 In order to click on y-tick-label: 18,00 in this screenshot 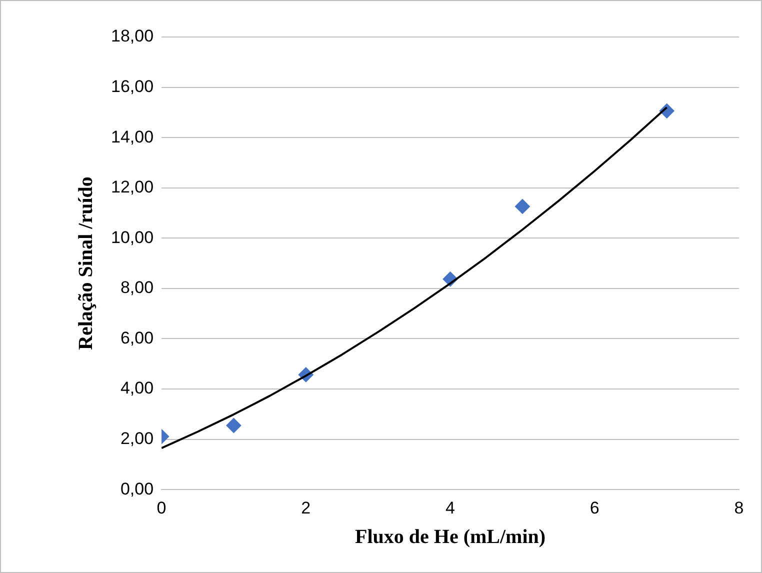, I will do `click(132, 36)`.